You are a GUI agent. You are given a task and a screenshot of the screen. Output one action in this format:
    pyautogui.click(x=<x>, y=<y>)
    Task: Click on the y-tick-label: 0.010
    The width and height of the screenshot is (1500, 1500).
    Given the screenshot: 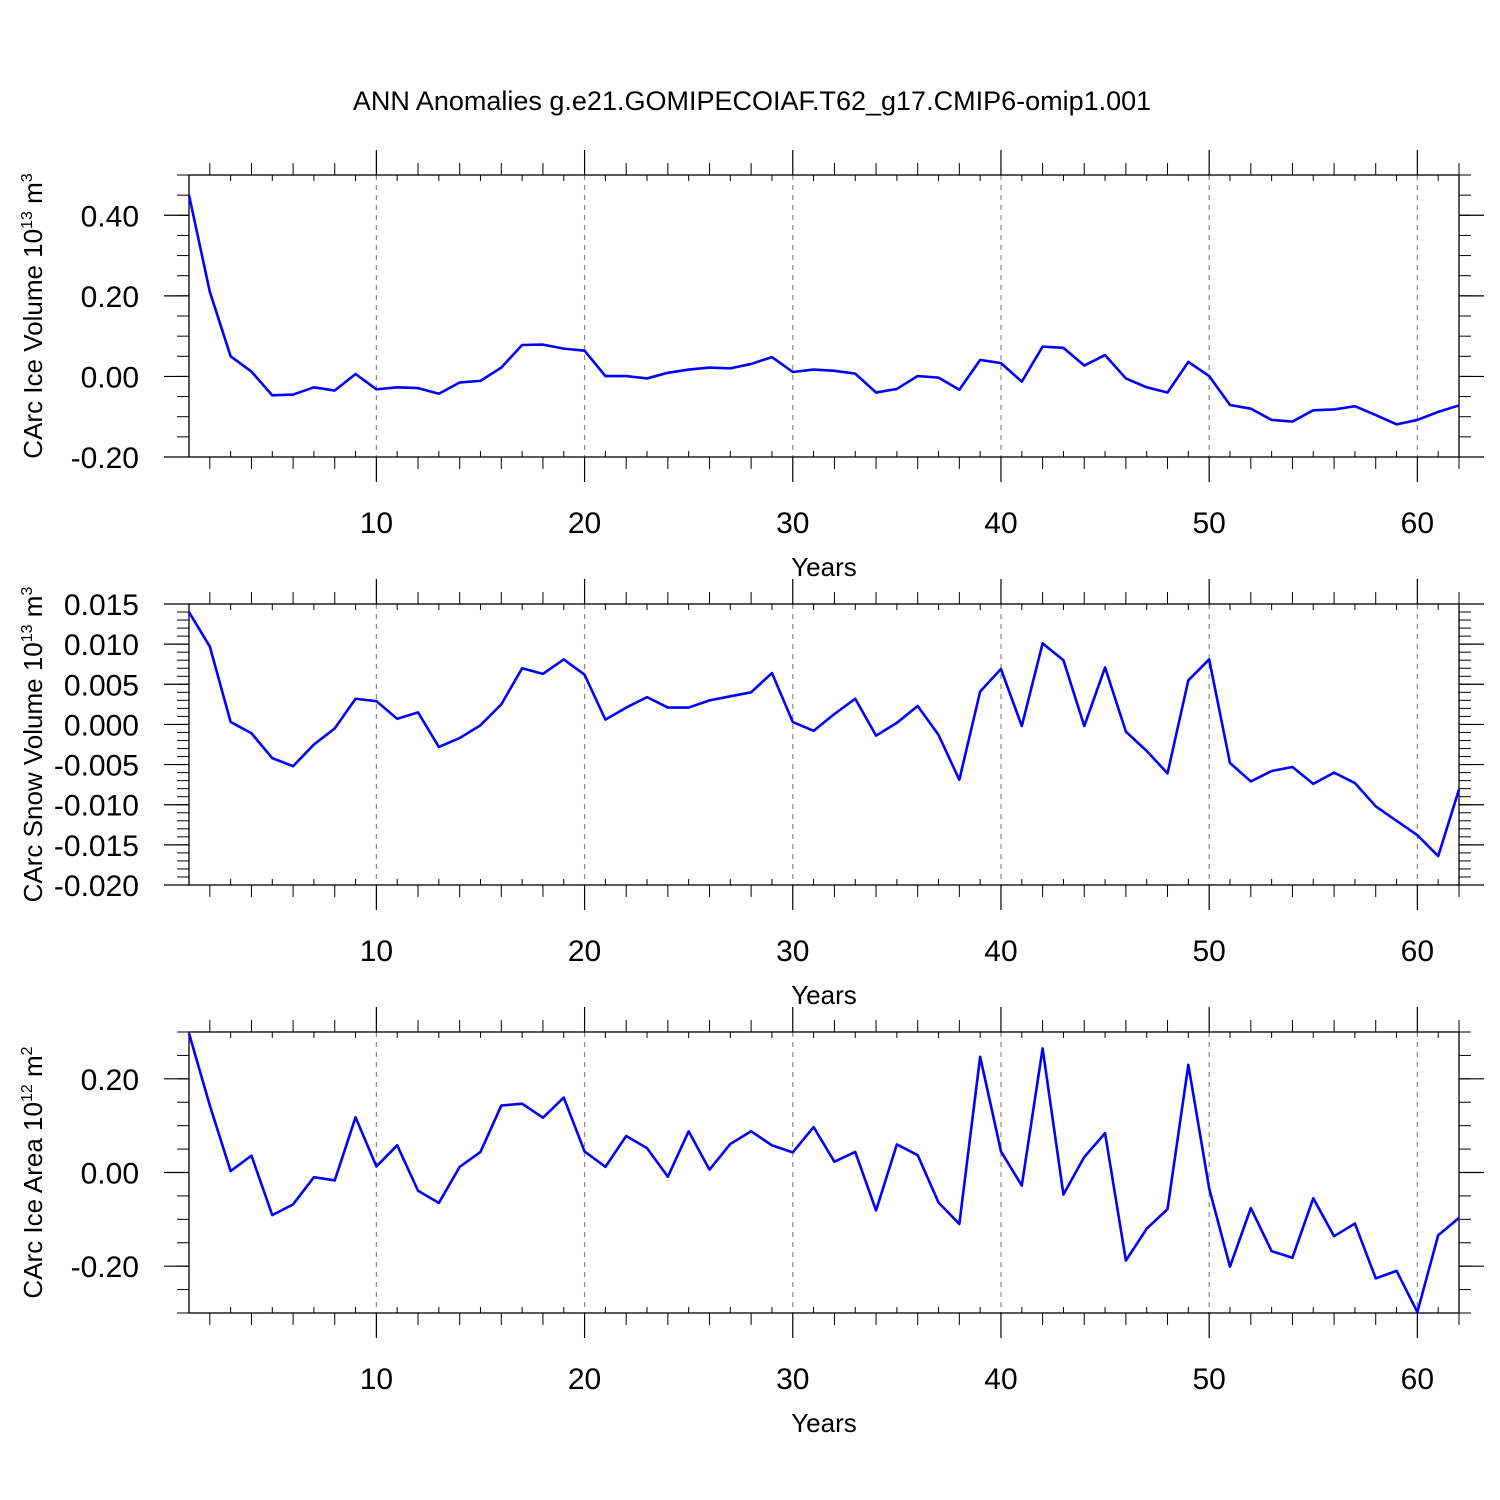 What is the action you would take?
    pyautogui.click(x=101, y=645)
    